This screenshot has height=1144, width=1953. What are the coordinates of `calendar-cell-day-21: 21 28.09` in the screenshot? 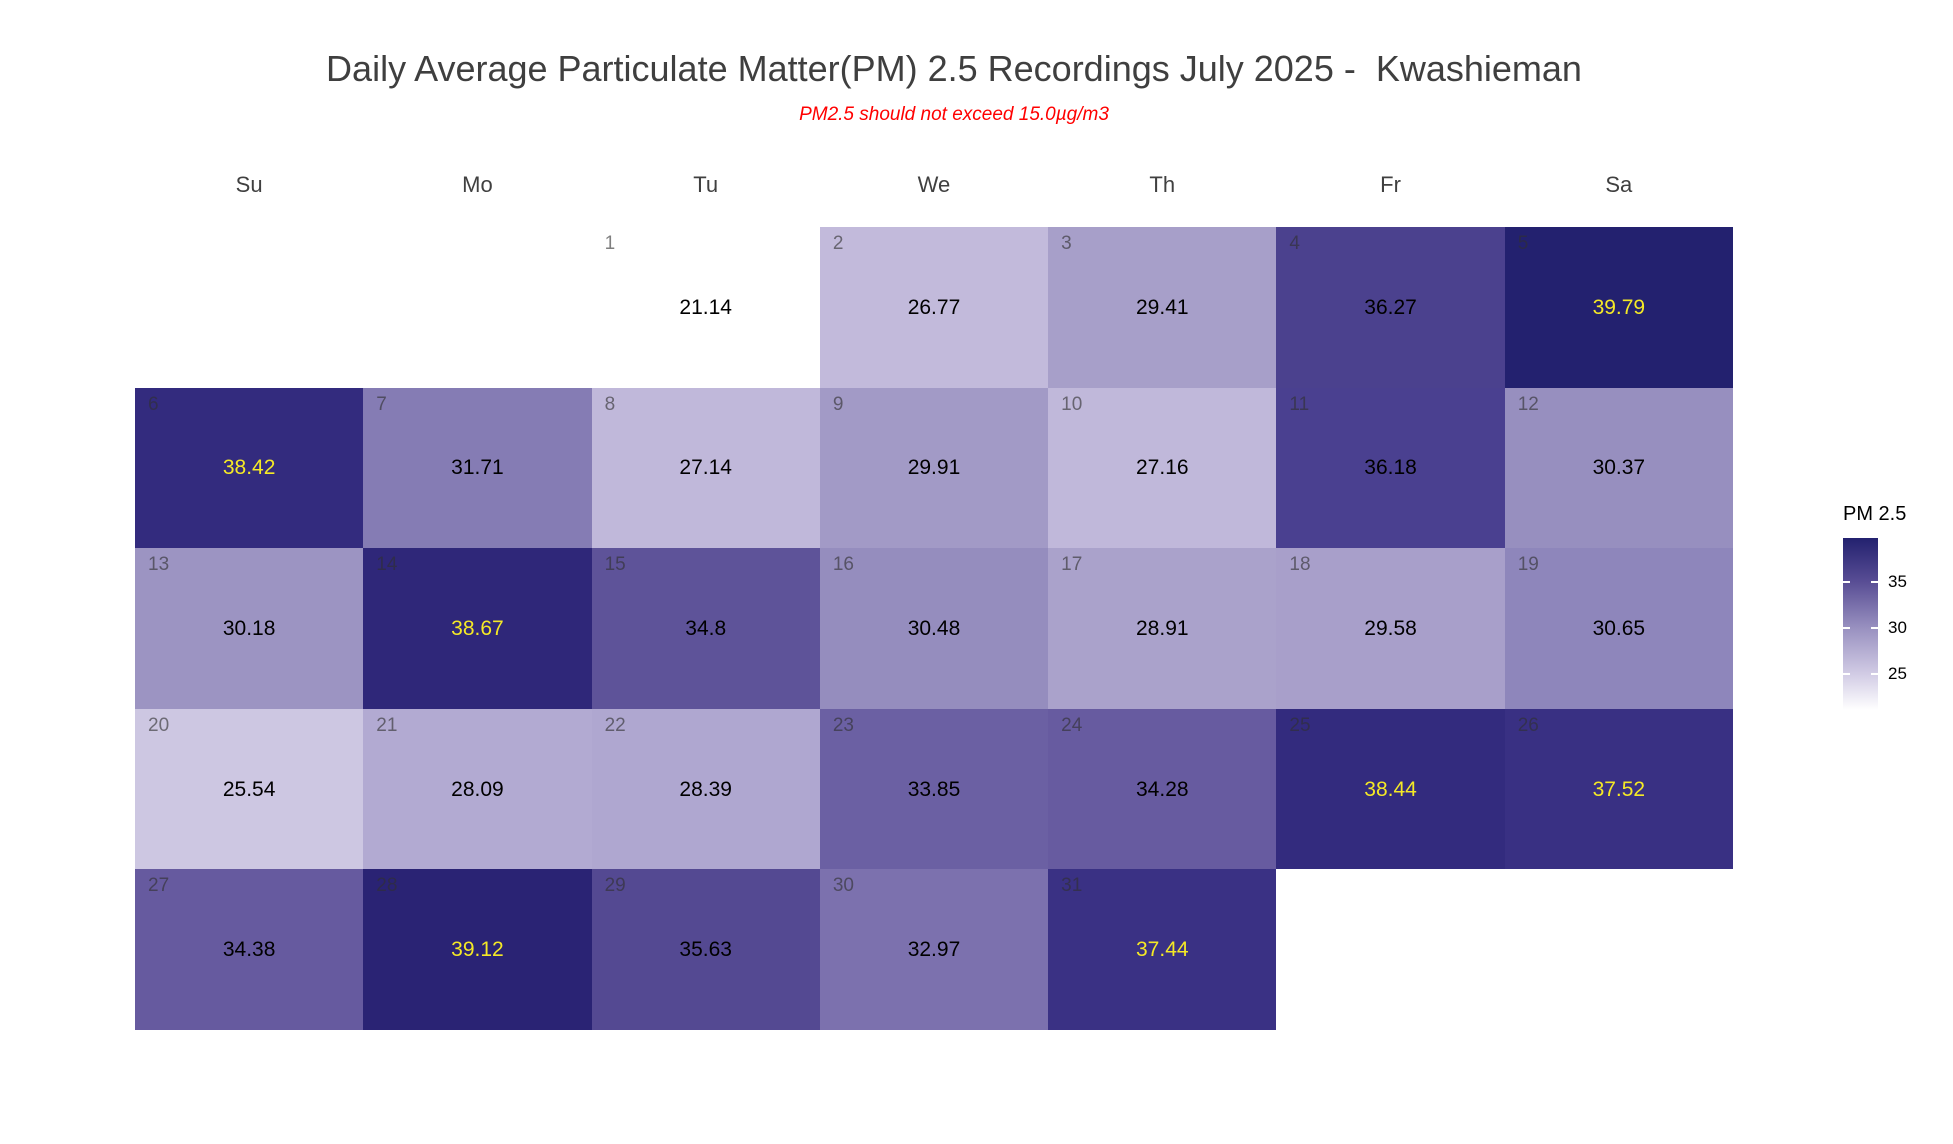 It's located at (477, 789).